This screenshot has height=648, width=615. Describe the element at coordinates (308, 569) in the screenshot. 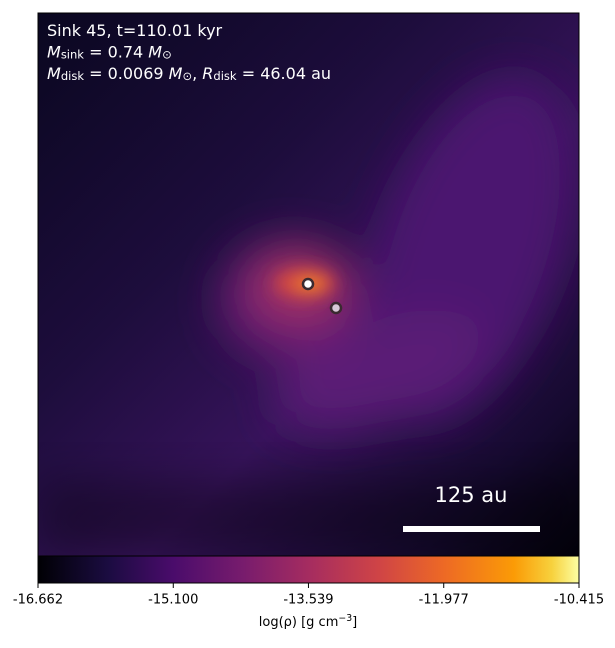

I see `colorbar` at that location.